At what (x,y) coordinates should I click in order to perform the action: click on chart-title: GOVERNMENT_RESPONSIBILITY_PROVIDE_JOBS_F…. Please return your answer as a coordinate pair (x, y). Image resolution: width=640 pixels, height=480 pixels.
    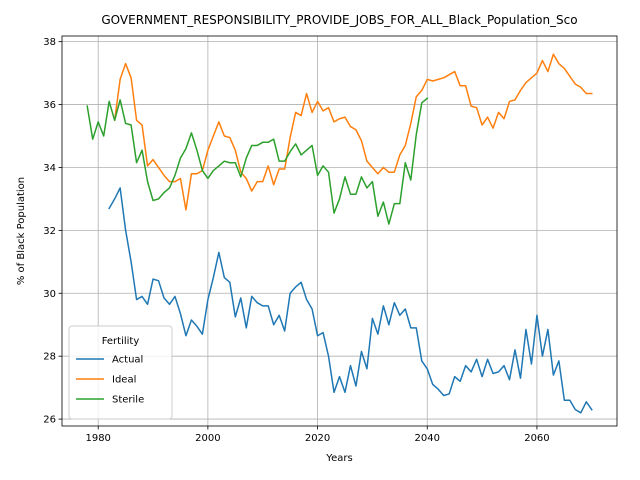
    Looking at the image, I should click on (339, 20).